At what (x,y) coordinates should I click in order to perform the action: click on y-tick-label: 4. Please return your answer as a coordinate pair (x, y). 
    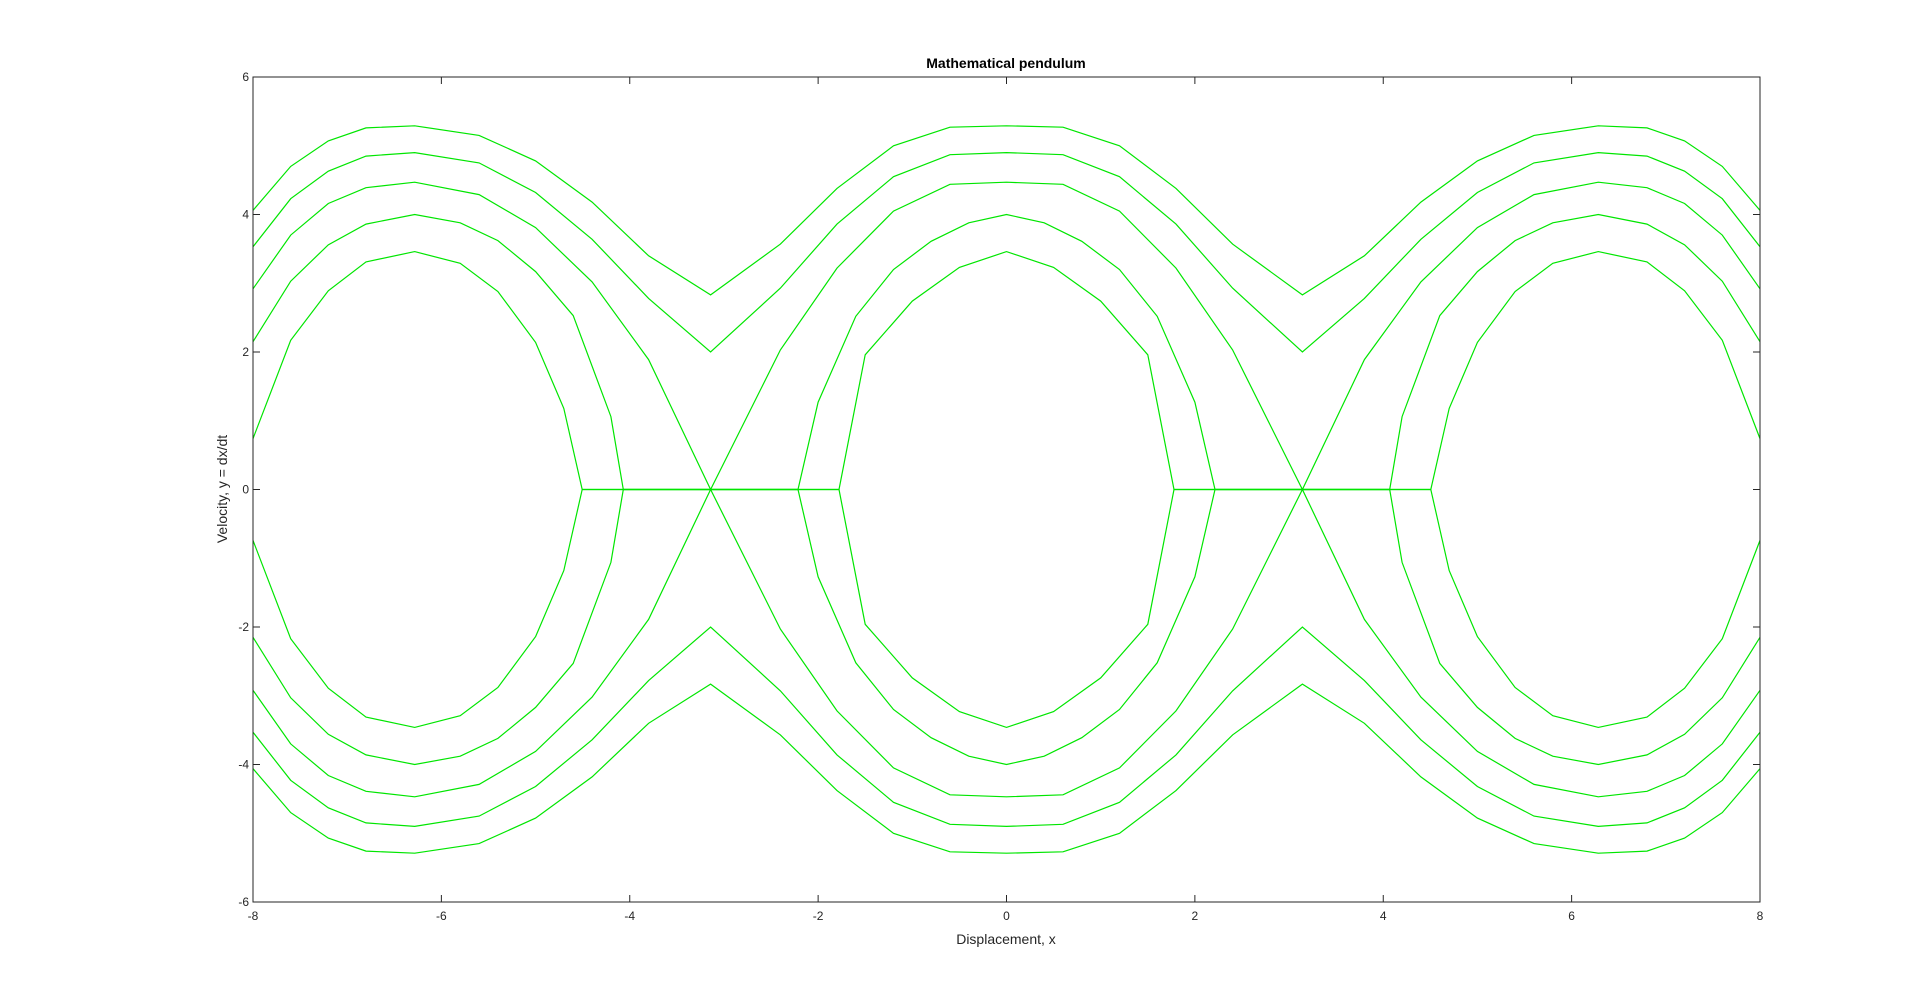
    Looking at the image, I should click on (245, 215).